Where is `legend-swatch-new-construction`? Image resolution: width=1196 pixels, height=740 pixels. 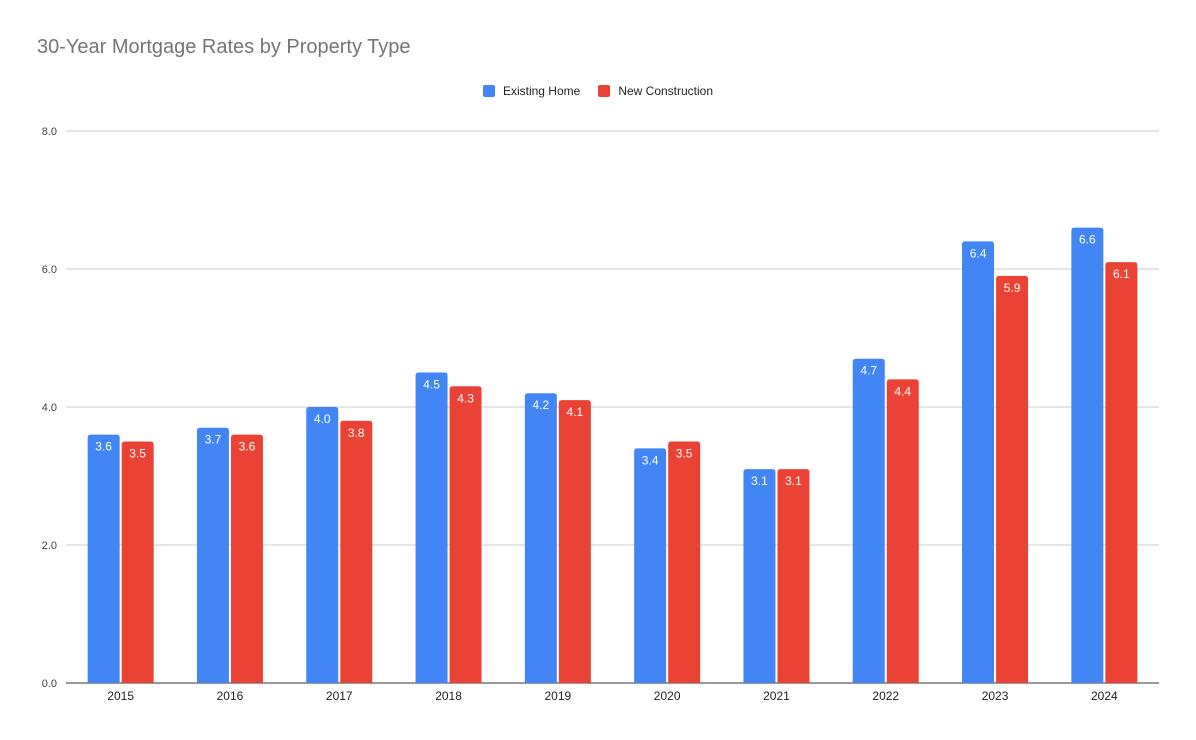
legend-swatch-new-construction is located at coordinates (604, 91).